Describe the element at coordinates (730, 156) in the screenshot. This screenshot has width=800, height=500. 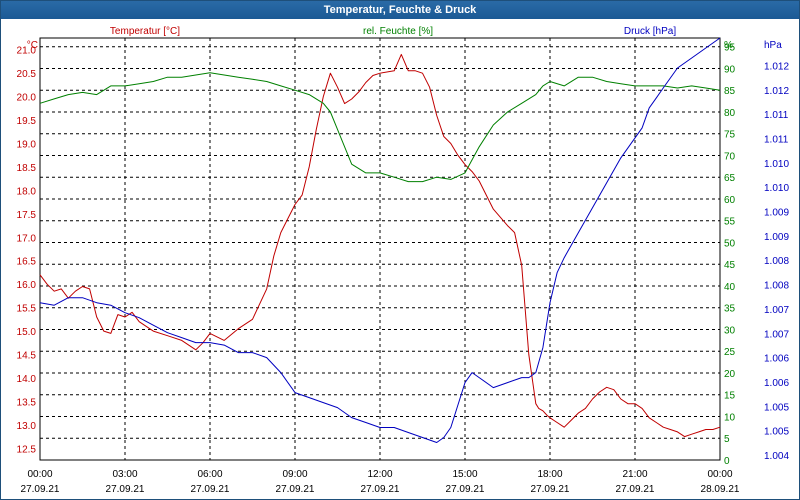
I see `hum-tick-label: 70` at that location.